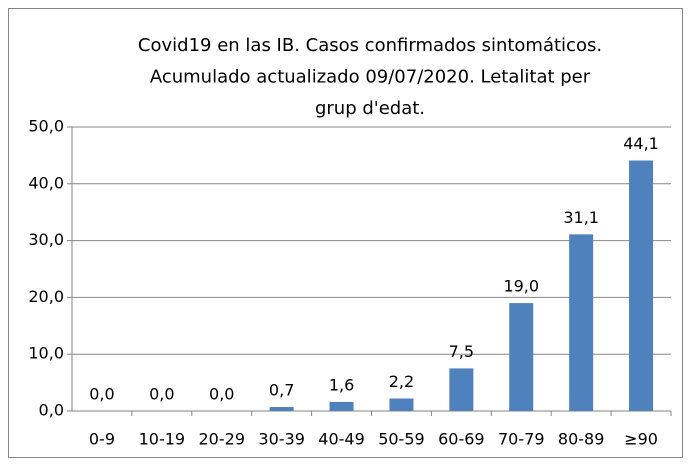  Describe the element at coordinates (51, 410) in the screenshot. I see `y-tick-label: 0,0` at that location.